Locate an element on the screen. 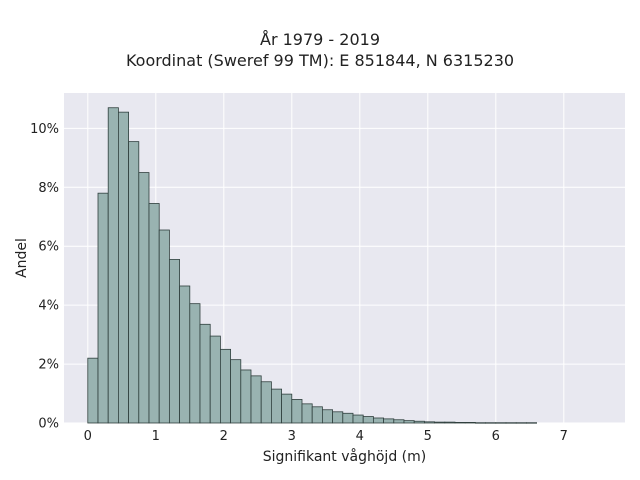  y-tick-label: 6% is located at coordinates (48, 247).